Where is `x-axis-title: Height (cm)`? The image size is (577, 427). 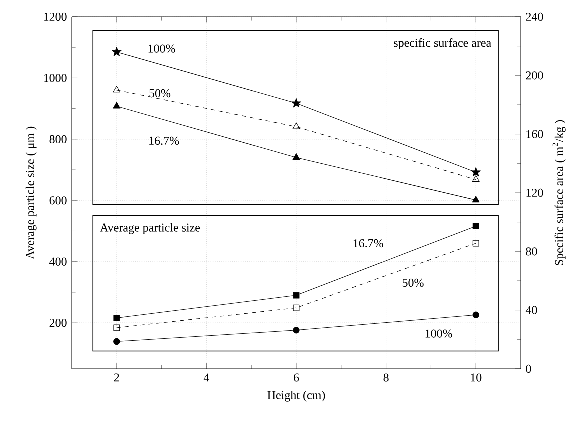 x-axis-title: Height (cm) is located at coordinates (297, 396).